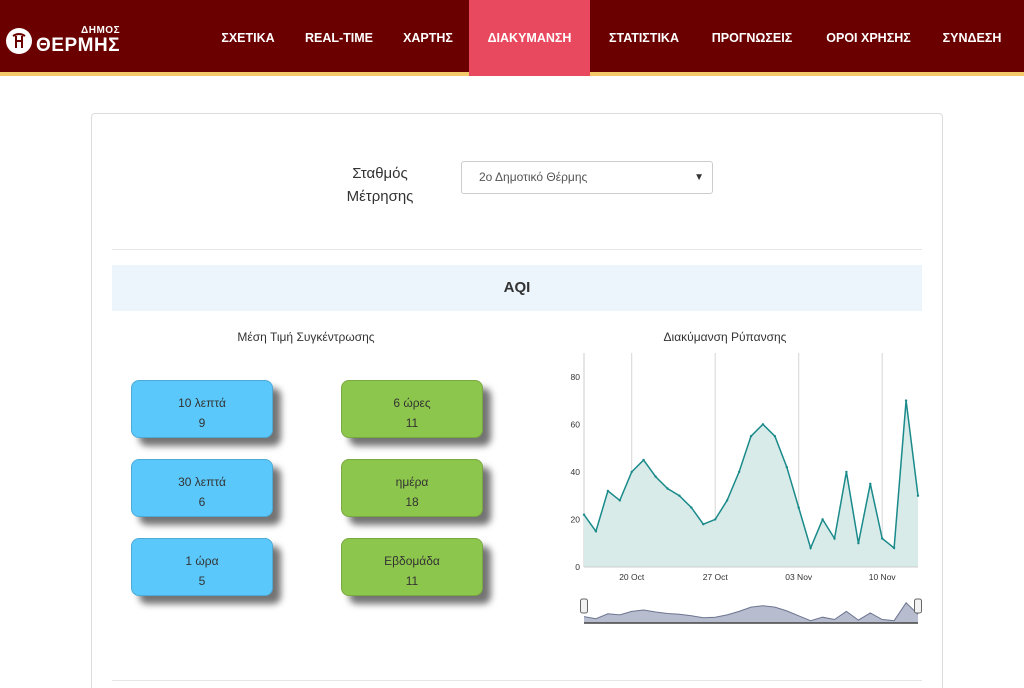 The width and height of the screenshot is (1024, 688). I want to click on navigator-line, so click(751, 612).